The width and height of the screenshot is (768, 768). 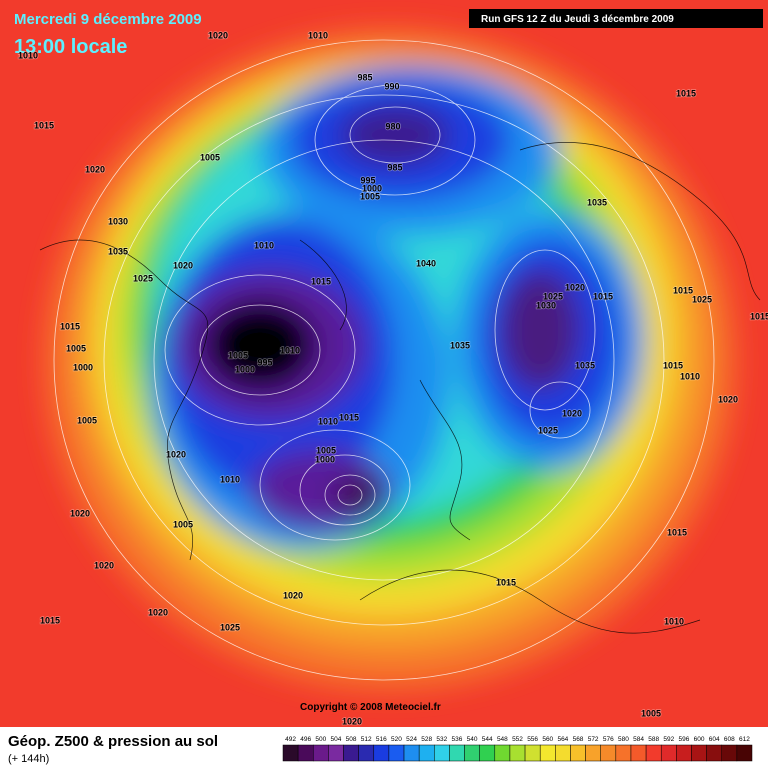 I want to click on legend-level-label: 564, so click(x=562, y=739).